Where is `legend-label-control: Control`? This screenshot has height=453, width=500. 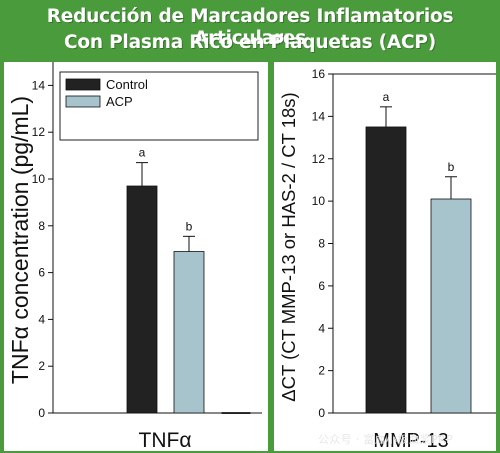
legend-label-control: Control is located at coordinates (127, 84).